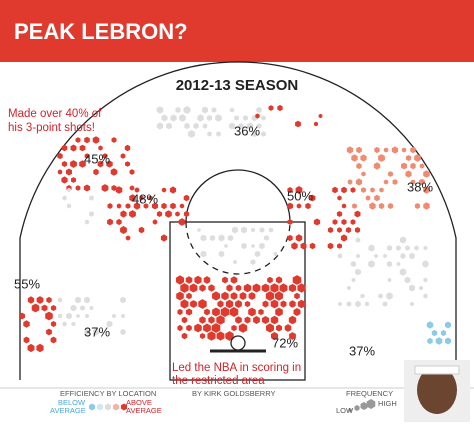 The image size is (474, 433). I want to click on header-title: PEAK LEBRON?, so click(101, 31).